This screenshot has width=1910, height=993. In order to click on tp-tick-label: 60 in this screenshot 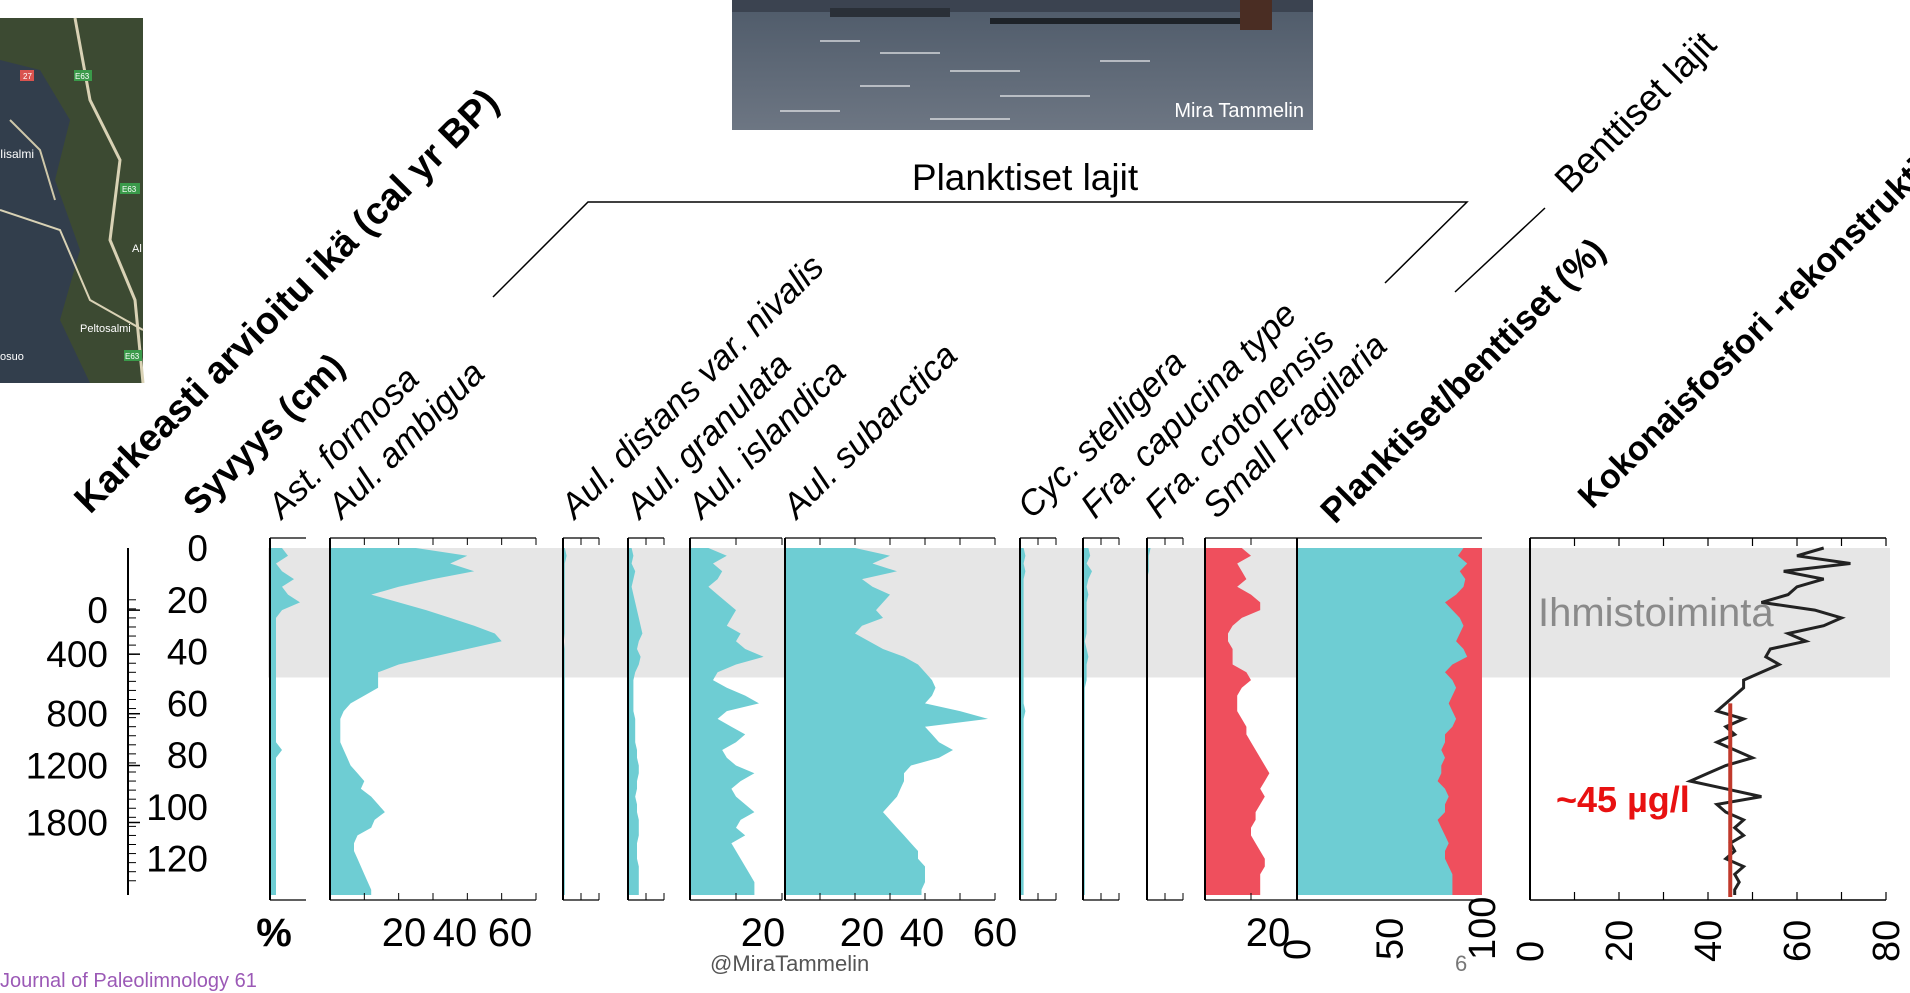, I will do `click(1798, 941)`.